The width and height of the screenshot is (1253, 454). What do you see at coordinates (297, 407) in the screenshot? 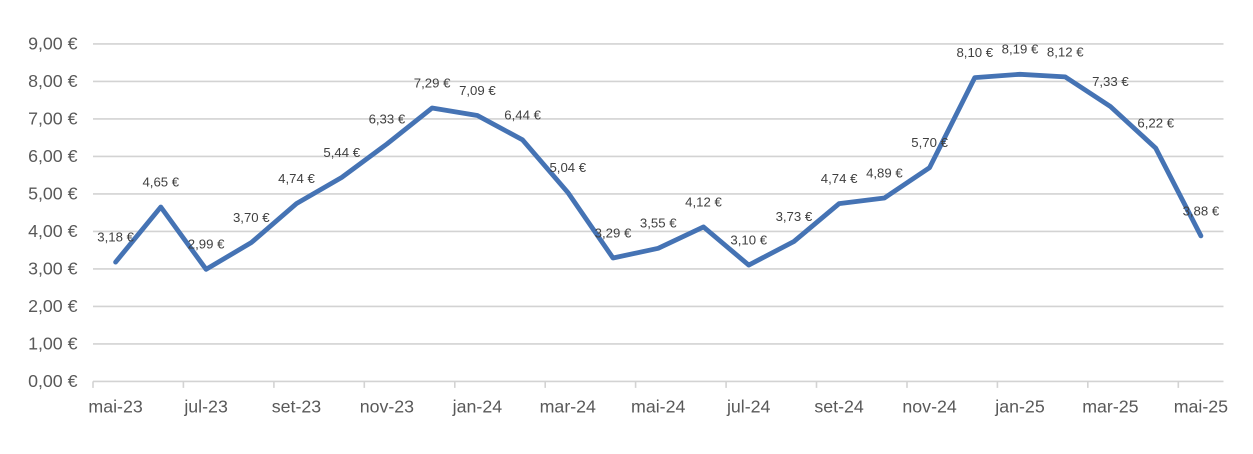
I see `svg-text: set-23` at bounding box center [297, 407].